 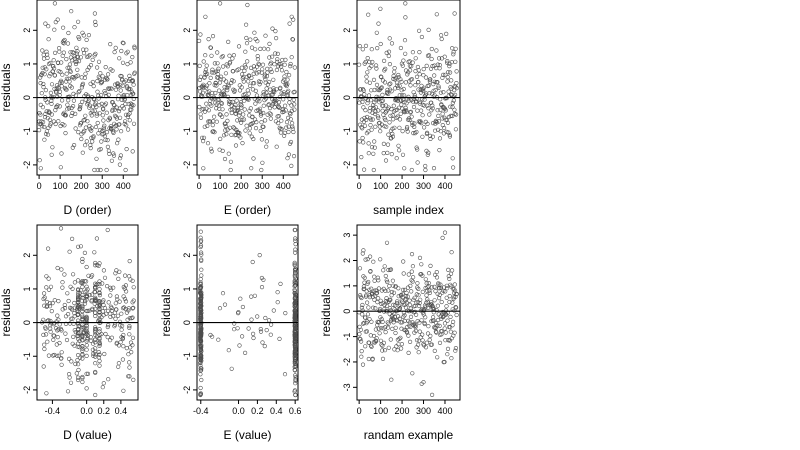 I want to click on plot-frame, so click(x=408, y=88).